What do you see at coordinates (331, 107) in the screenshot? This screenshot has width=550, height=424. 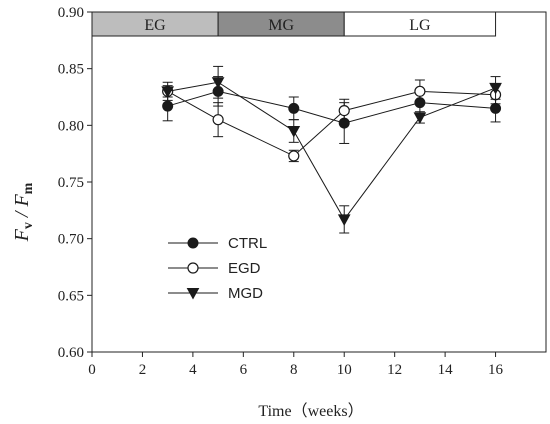 I see `series-line-ctrl` at bounding box center [331, 107].